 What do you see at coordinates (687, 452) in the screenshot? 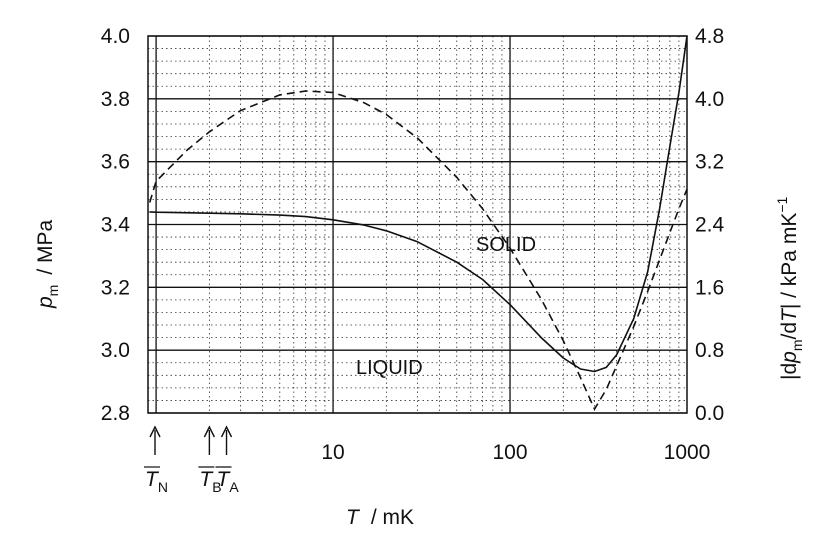
I see `x-tick-label: 1000` at bounding box center [687, 452].